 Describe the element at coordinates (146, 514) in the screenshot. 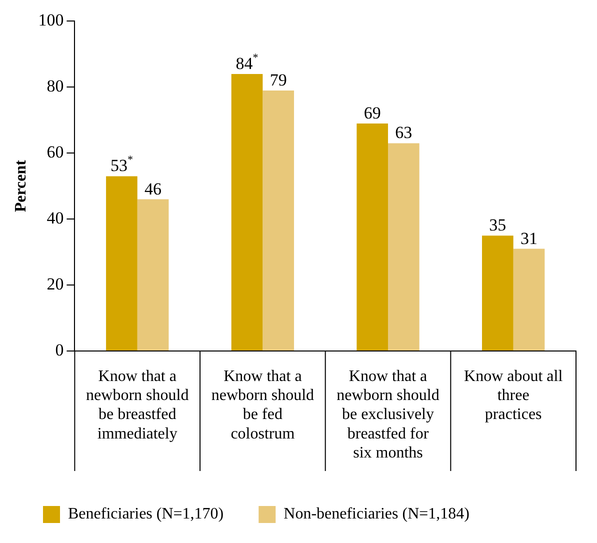

I see `legend-label: Beneficiaries (N=1,170)` at that location.